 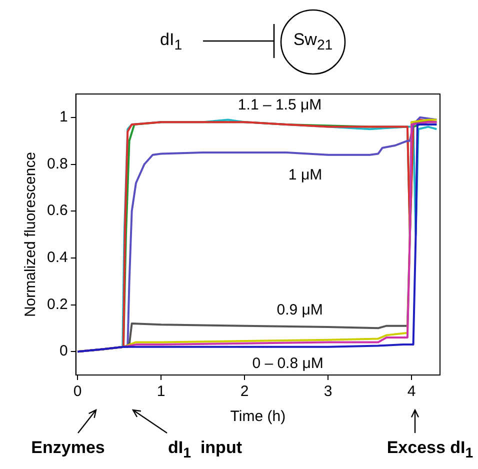 I want to click on x-tick-label: 2, so click(x=244, y=391).